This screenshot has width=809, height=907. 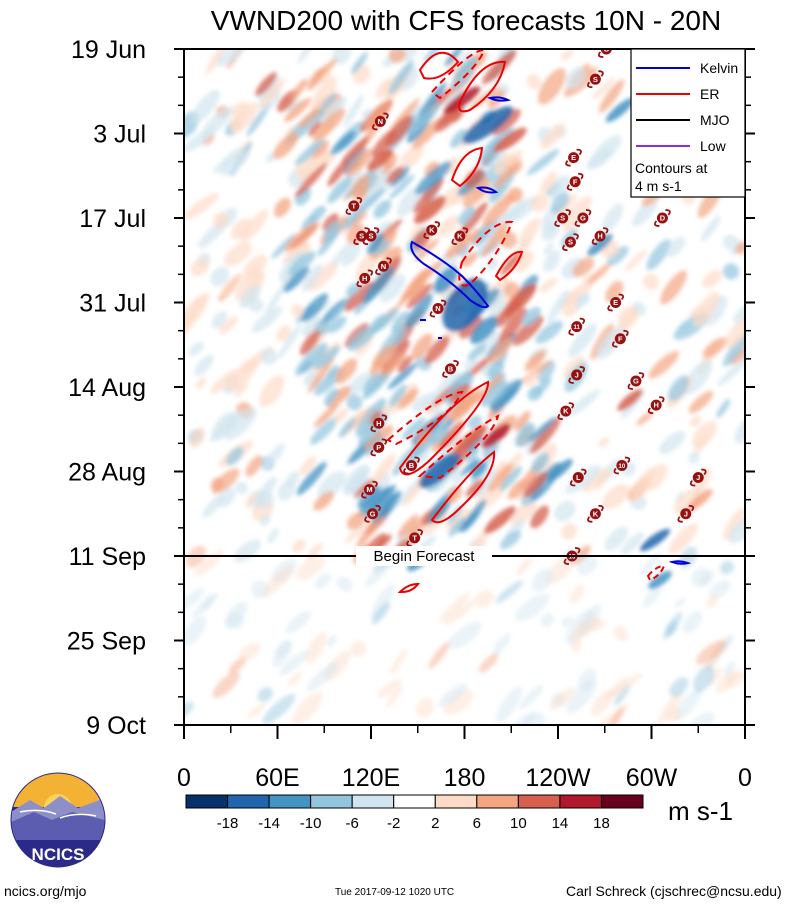 I want to click on storm-marker: S, so click(x=570, y=242).